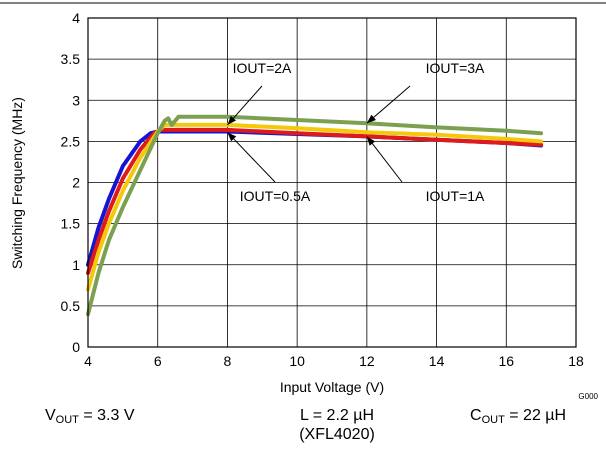  I want to click on x-axis-title: Input Voltage (V), so click(332, 387).